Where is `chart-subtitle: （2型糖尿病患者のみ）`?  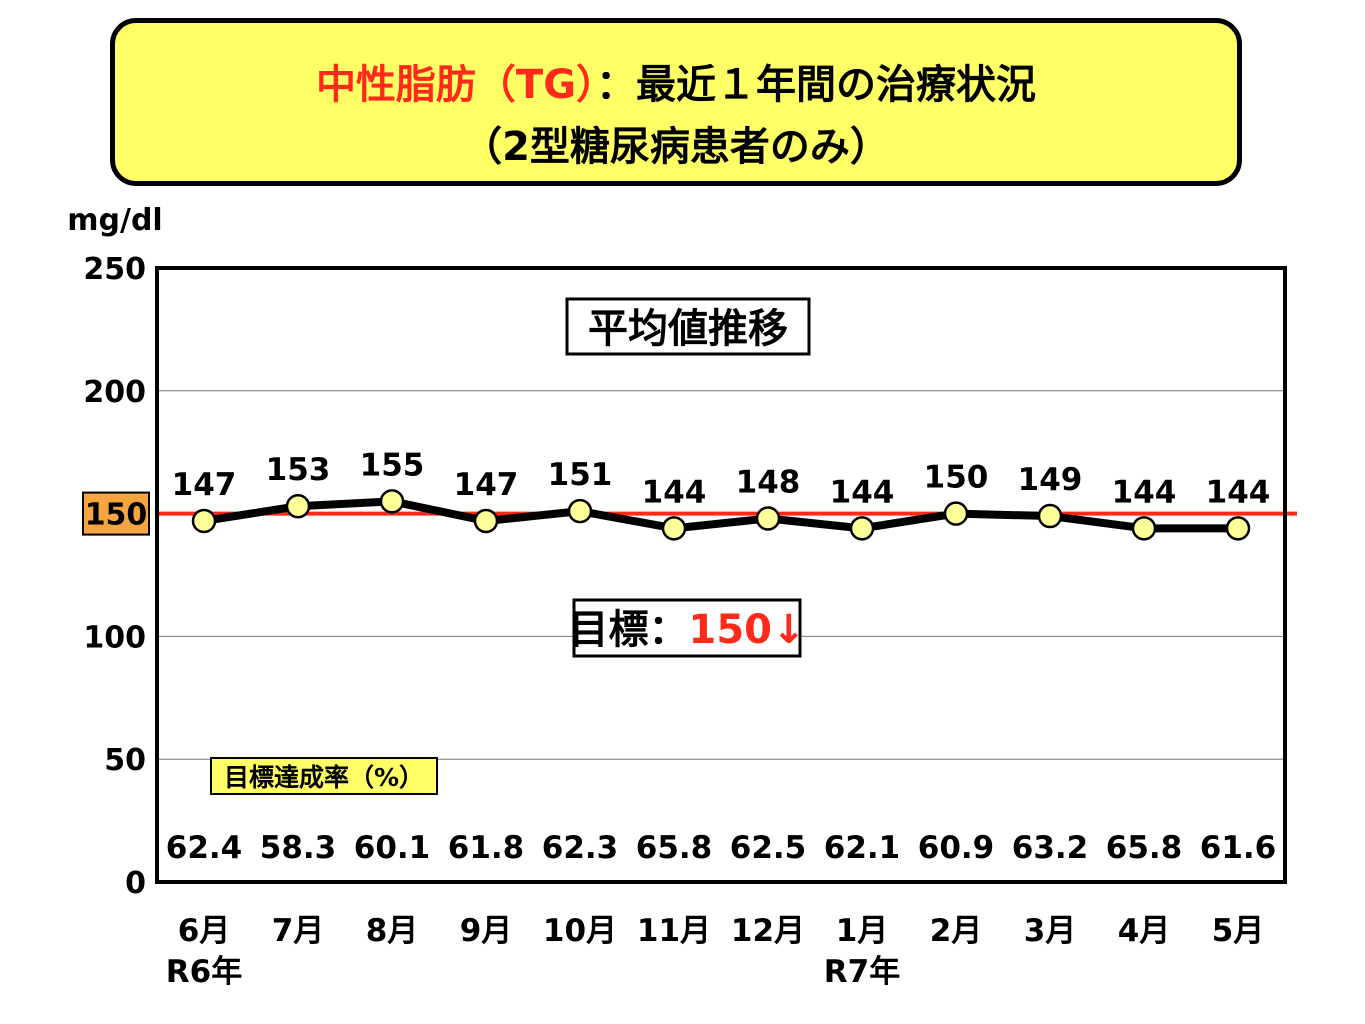 chart-subtitle: （2型糖尿病患者のみ） is located at coordinates (676, 147).